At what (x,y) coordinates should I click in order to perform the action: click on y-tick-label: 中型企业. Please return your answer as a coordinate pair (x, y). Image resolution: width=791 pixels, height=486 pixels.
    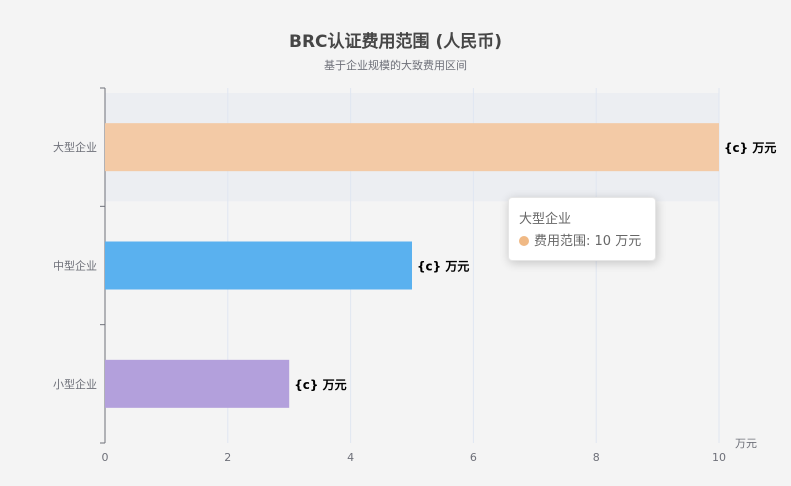
    Looking at the image, I should click on (75, 266).